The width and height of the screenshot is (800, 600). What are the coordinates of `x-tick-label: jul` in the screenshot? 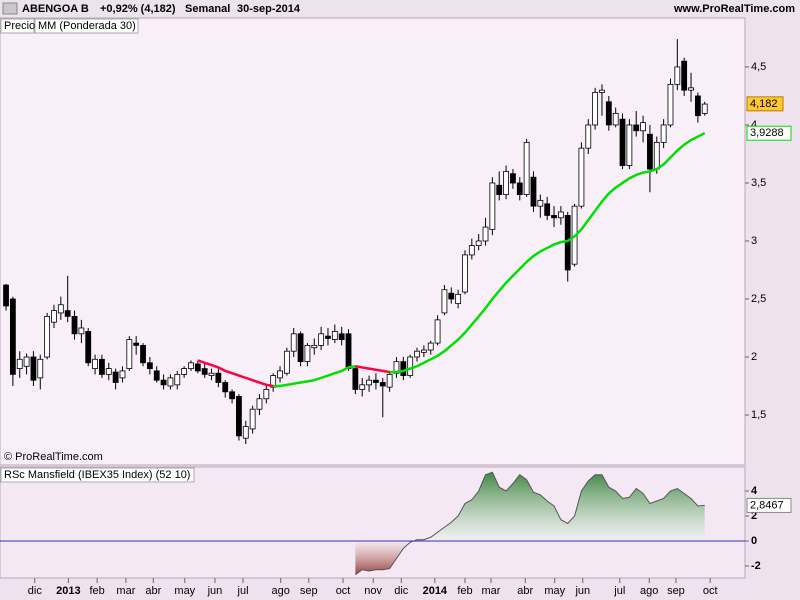 It's located at (619, 591).